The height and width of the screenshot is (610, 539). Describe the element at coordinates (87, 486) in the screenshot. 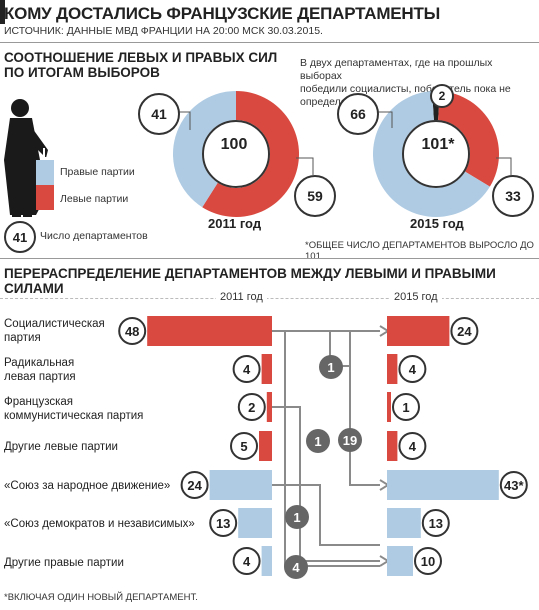

I see `party-label-ump: «Союз за народное движение»` at that location.